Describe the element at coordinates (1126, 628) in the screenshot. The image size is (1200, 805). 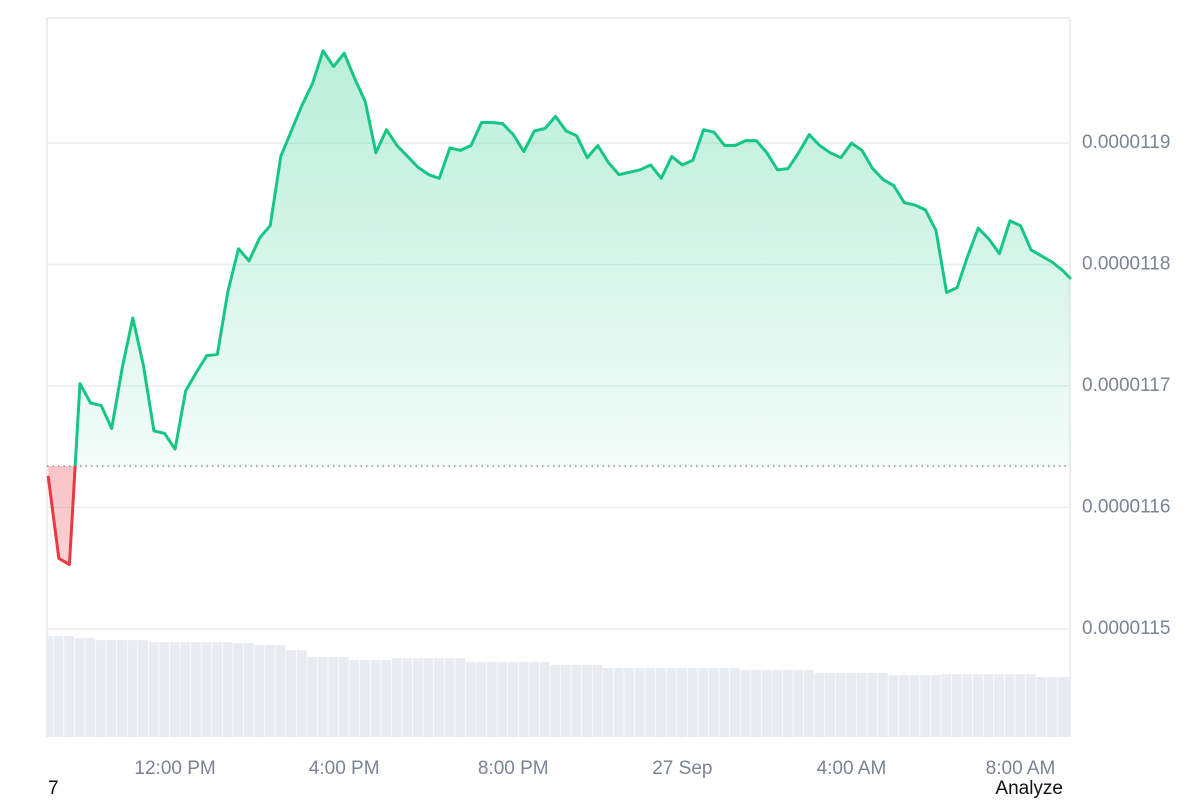
I see `y-tick-label: 0.0000115` at that location.